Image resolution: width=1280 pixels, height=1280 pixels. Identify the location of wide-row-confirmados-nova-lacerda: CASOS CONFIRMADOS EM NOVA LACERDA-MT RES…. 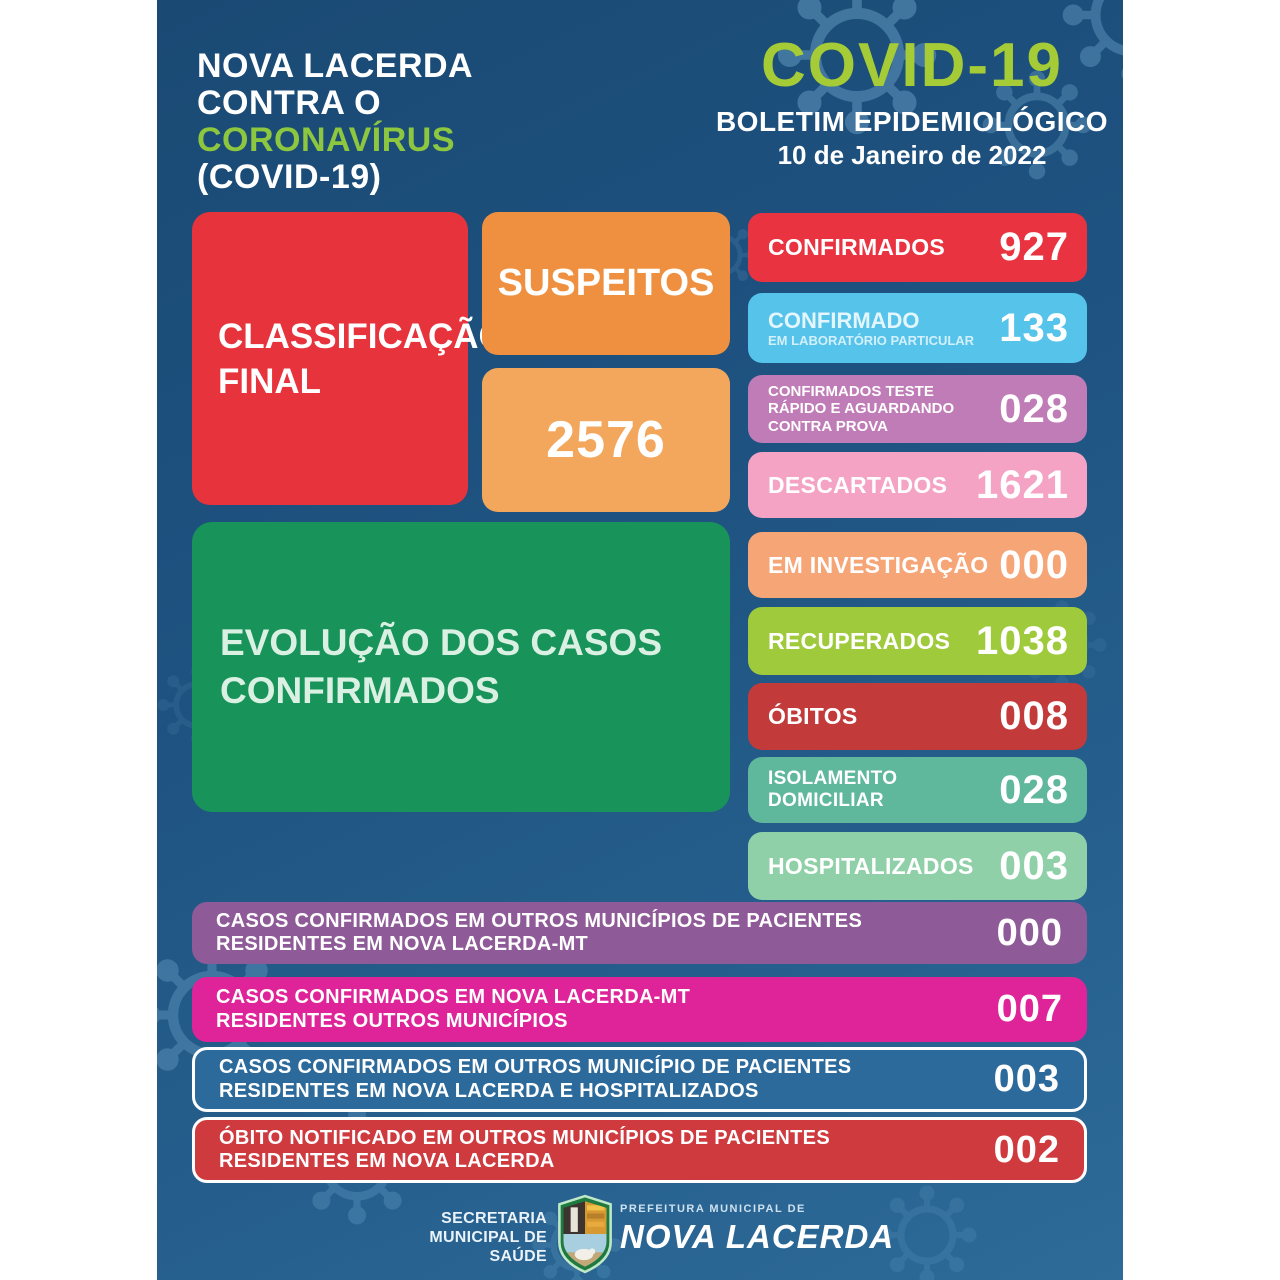
(639, 1009).